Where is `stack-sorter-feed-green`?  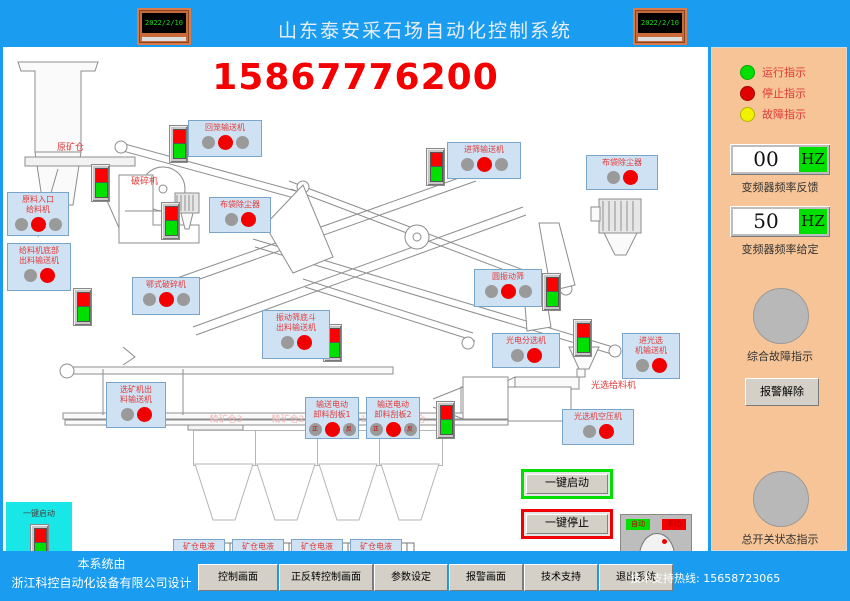 stack-sorter-feed-green is located at coordinates (583, 345).